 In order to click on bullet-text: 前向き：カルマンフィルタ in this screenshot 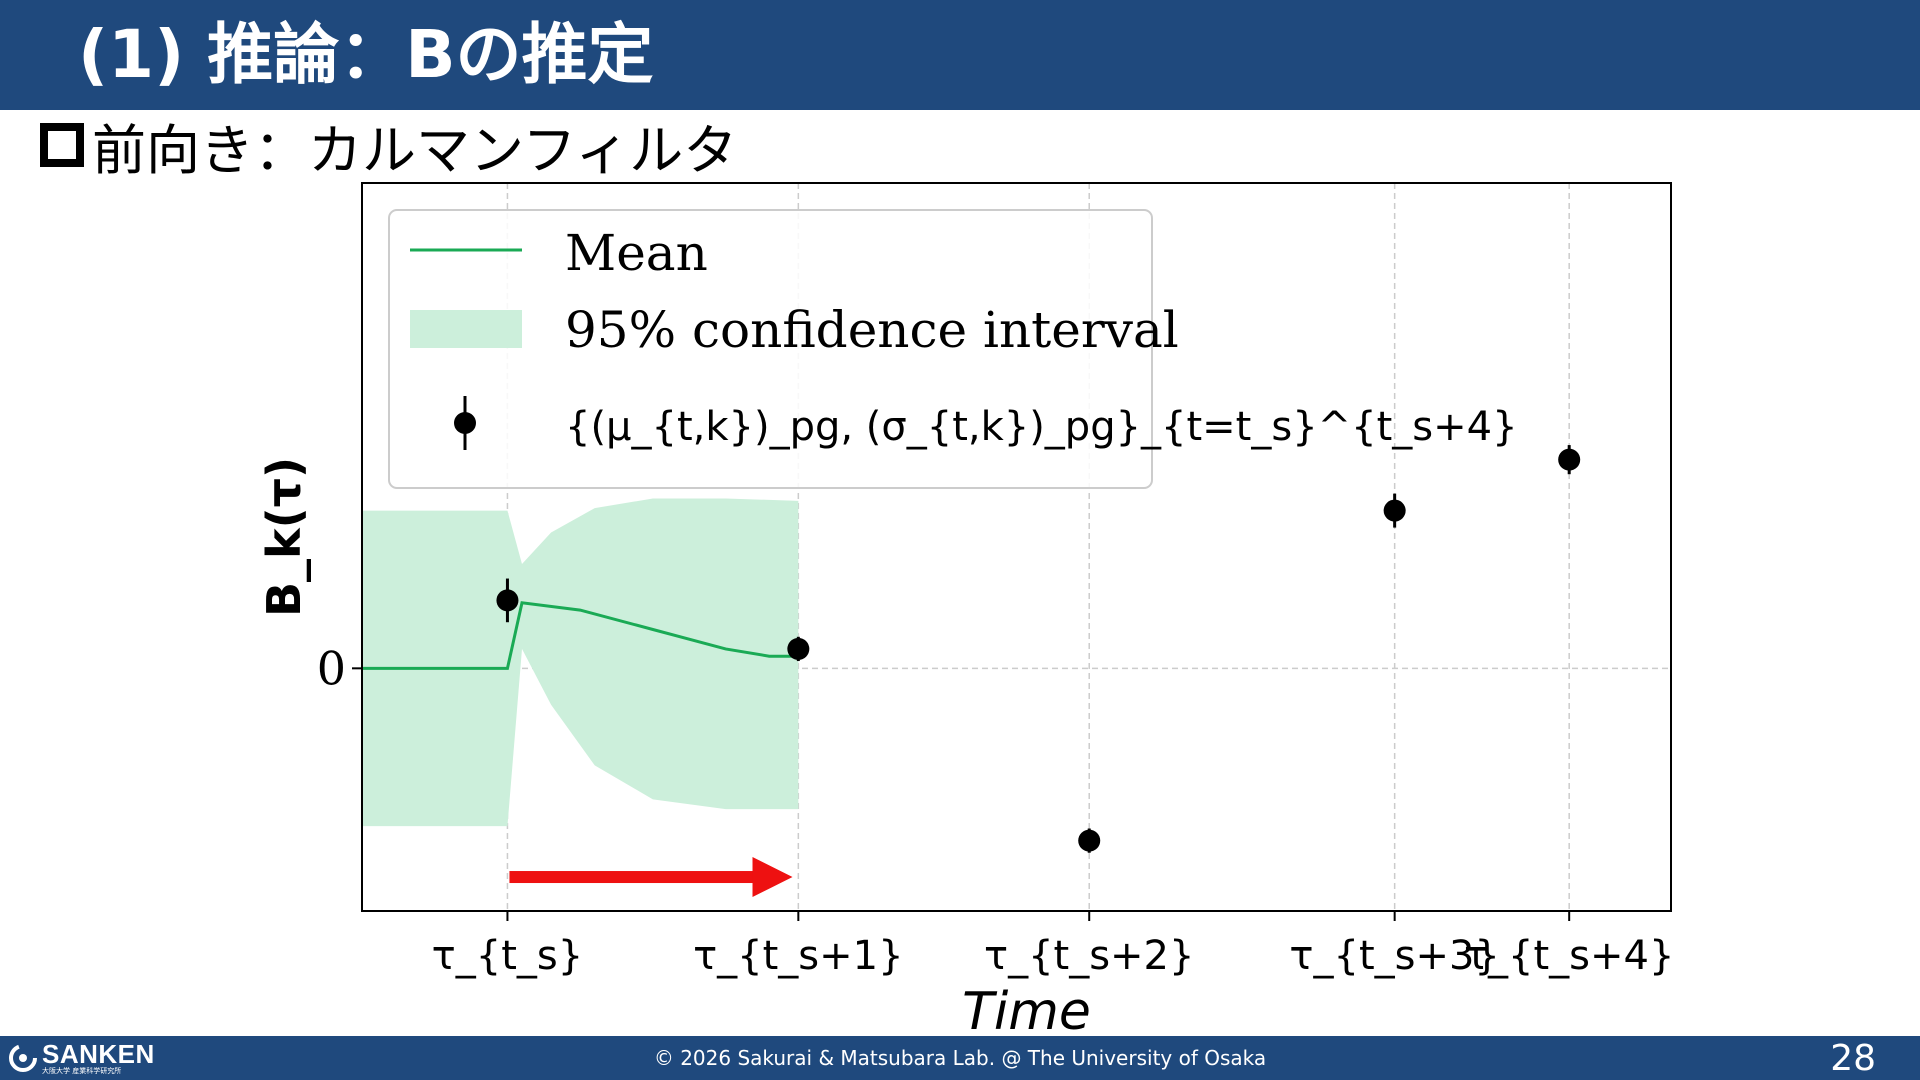, I will do `click(415, 150)`.